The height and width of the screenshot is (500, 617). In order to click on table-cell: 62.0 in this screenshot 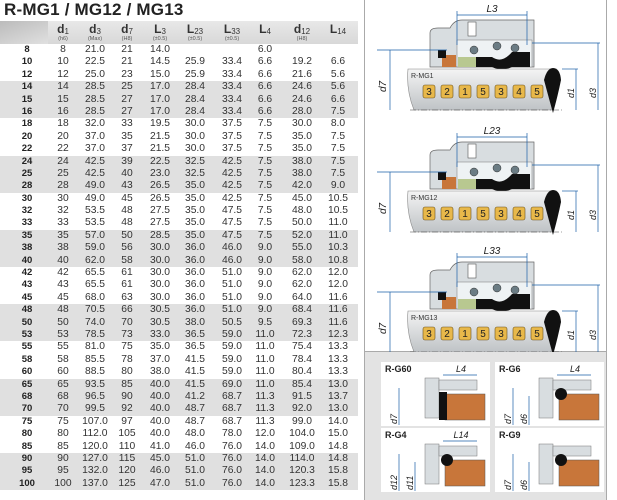, I will do `click(302, 285)`.